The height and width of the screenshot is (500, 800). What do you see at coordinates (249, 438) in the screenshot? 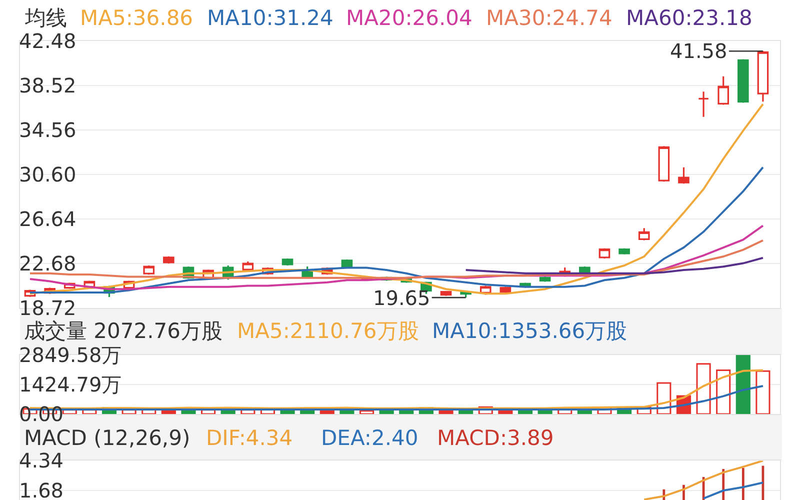
I see `text: DIF:4.34` at bounding box center [249, 438].